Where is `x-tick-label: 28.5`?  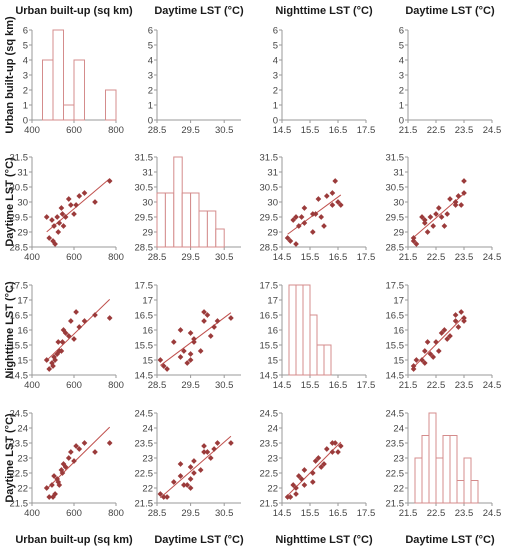 x-tick-label: 28.5 is located at coordinates (157, 257).